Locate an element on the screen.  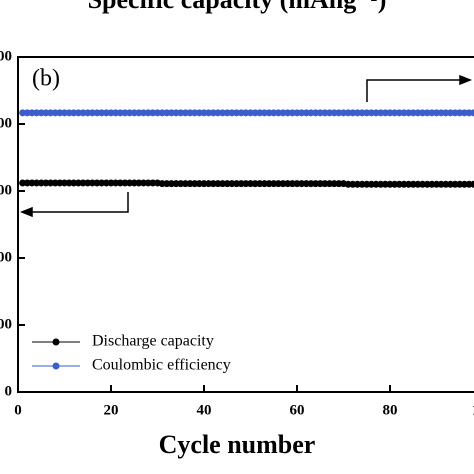
y-tick-label: 0 is located at coordinates (9, 391).